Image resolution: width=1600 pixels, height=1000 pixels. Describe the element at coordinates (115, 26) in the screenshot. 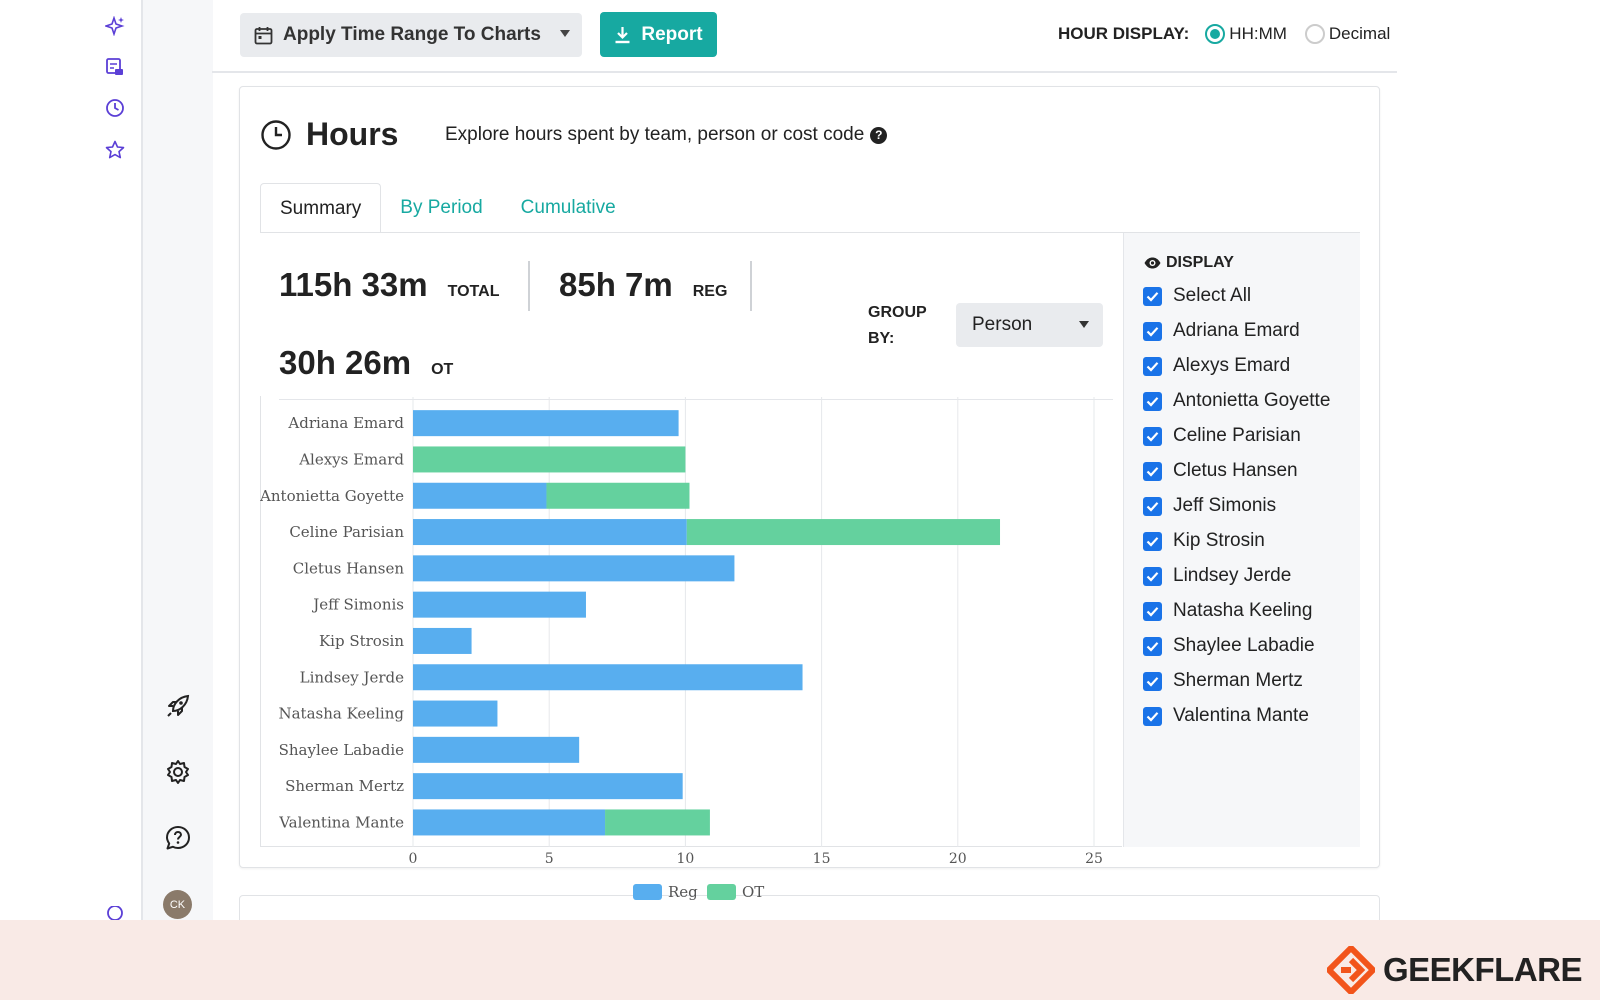

I see `sparkle-icon` at that location.